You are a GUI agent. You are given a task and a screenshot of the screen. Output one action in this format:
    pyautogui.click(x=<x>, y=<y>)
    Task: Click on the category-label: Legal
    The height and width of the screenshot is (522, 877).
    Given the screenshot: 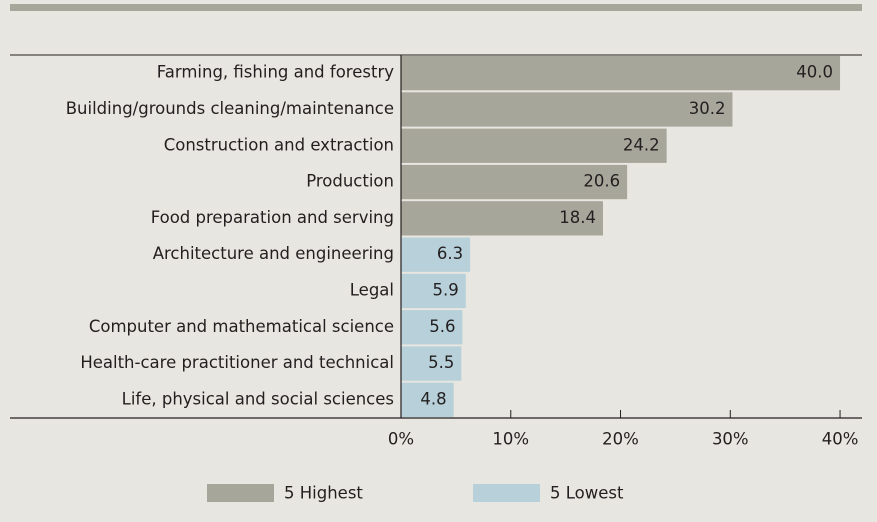 What is the action you would take?
    pyautogui.click(x=372, y=289)
    